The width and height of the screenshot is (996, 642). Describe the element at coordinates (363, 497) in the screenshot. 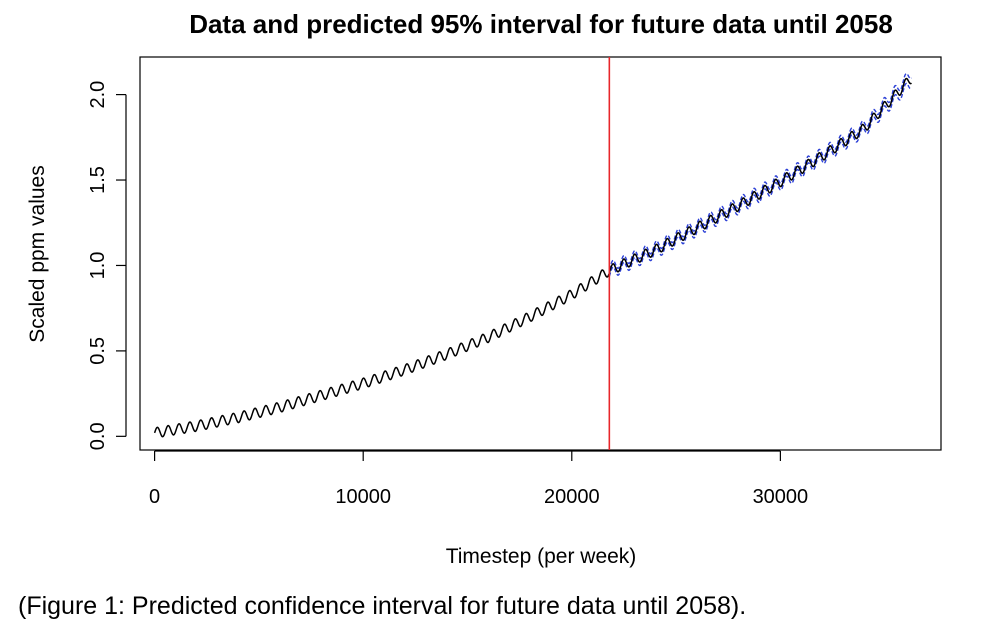

I see `x-tick-label: 10000` at that location.